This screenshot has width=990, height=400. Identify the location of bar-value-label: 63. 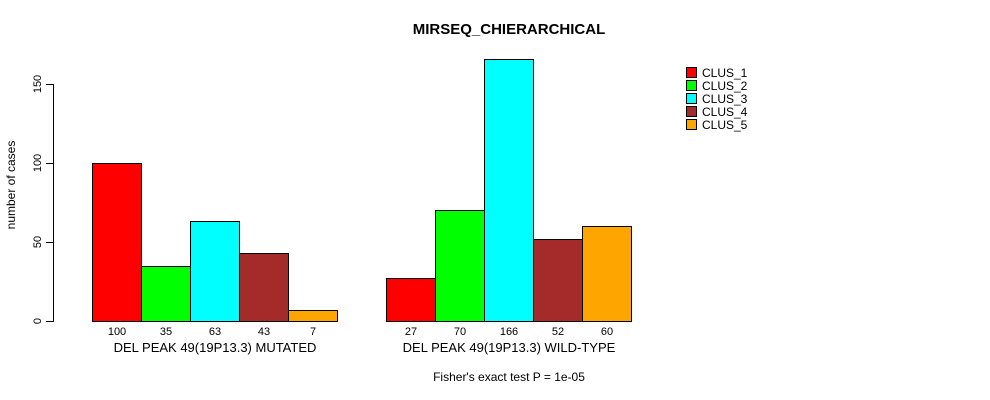
(215, 332).